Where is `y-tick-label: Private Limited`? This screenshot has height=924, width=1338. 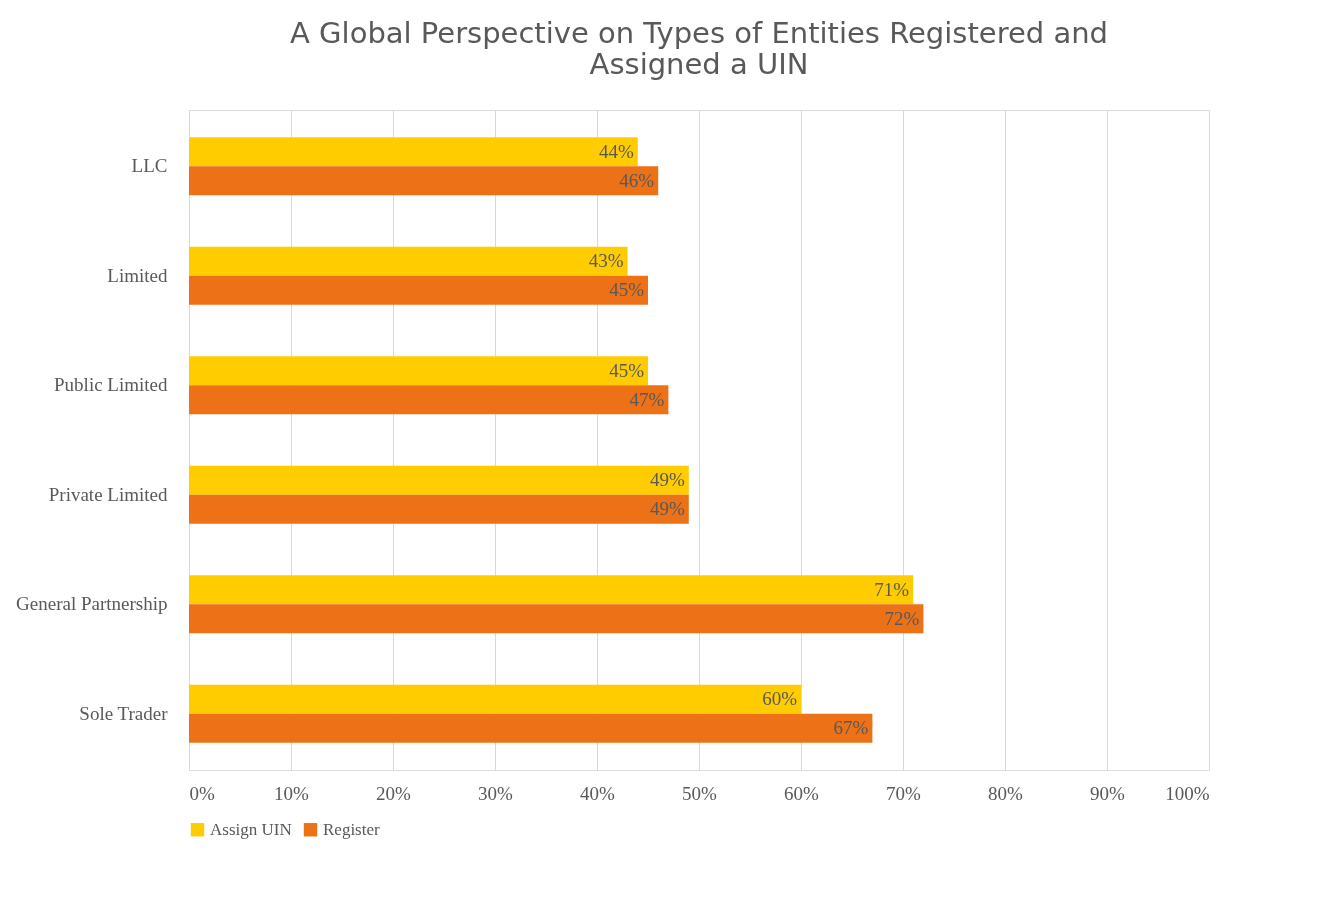
y-tick-label: Private Limited is located at coordinates (108, 494).